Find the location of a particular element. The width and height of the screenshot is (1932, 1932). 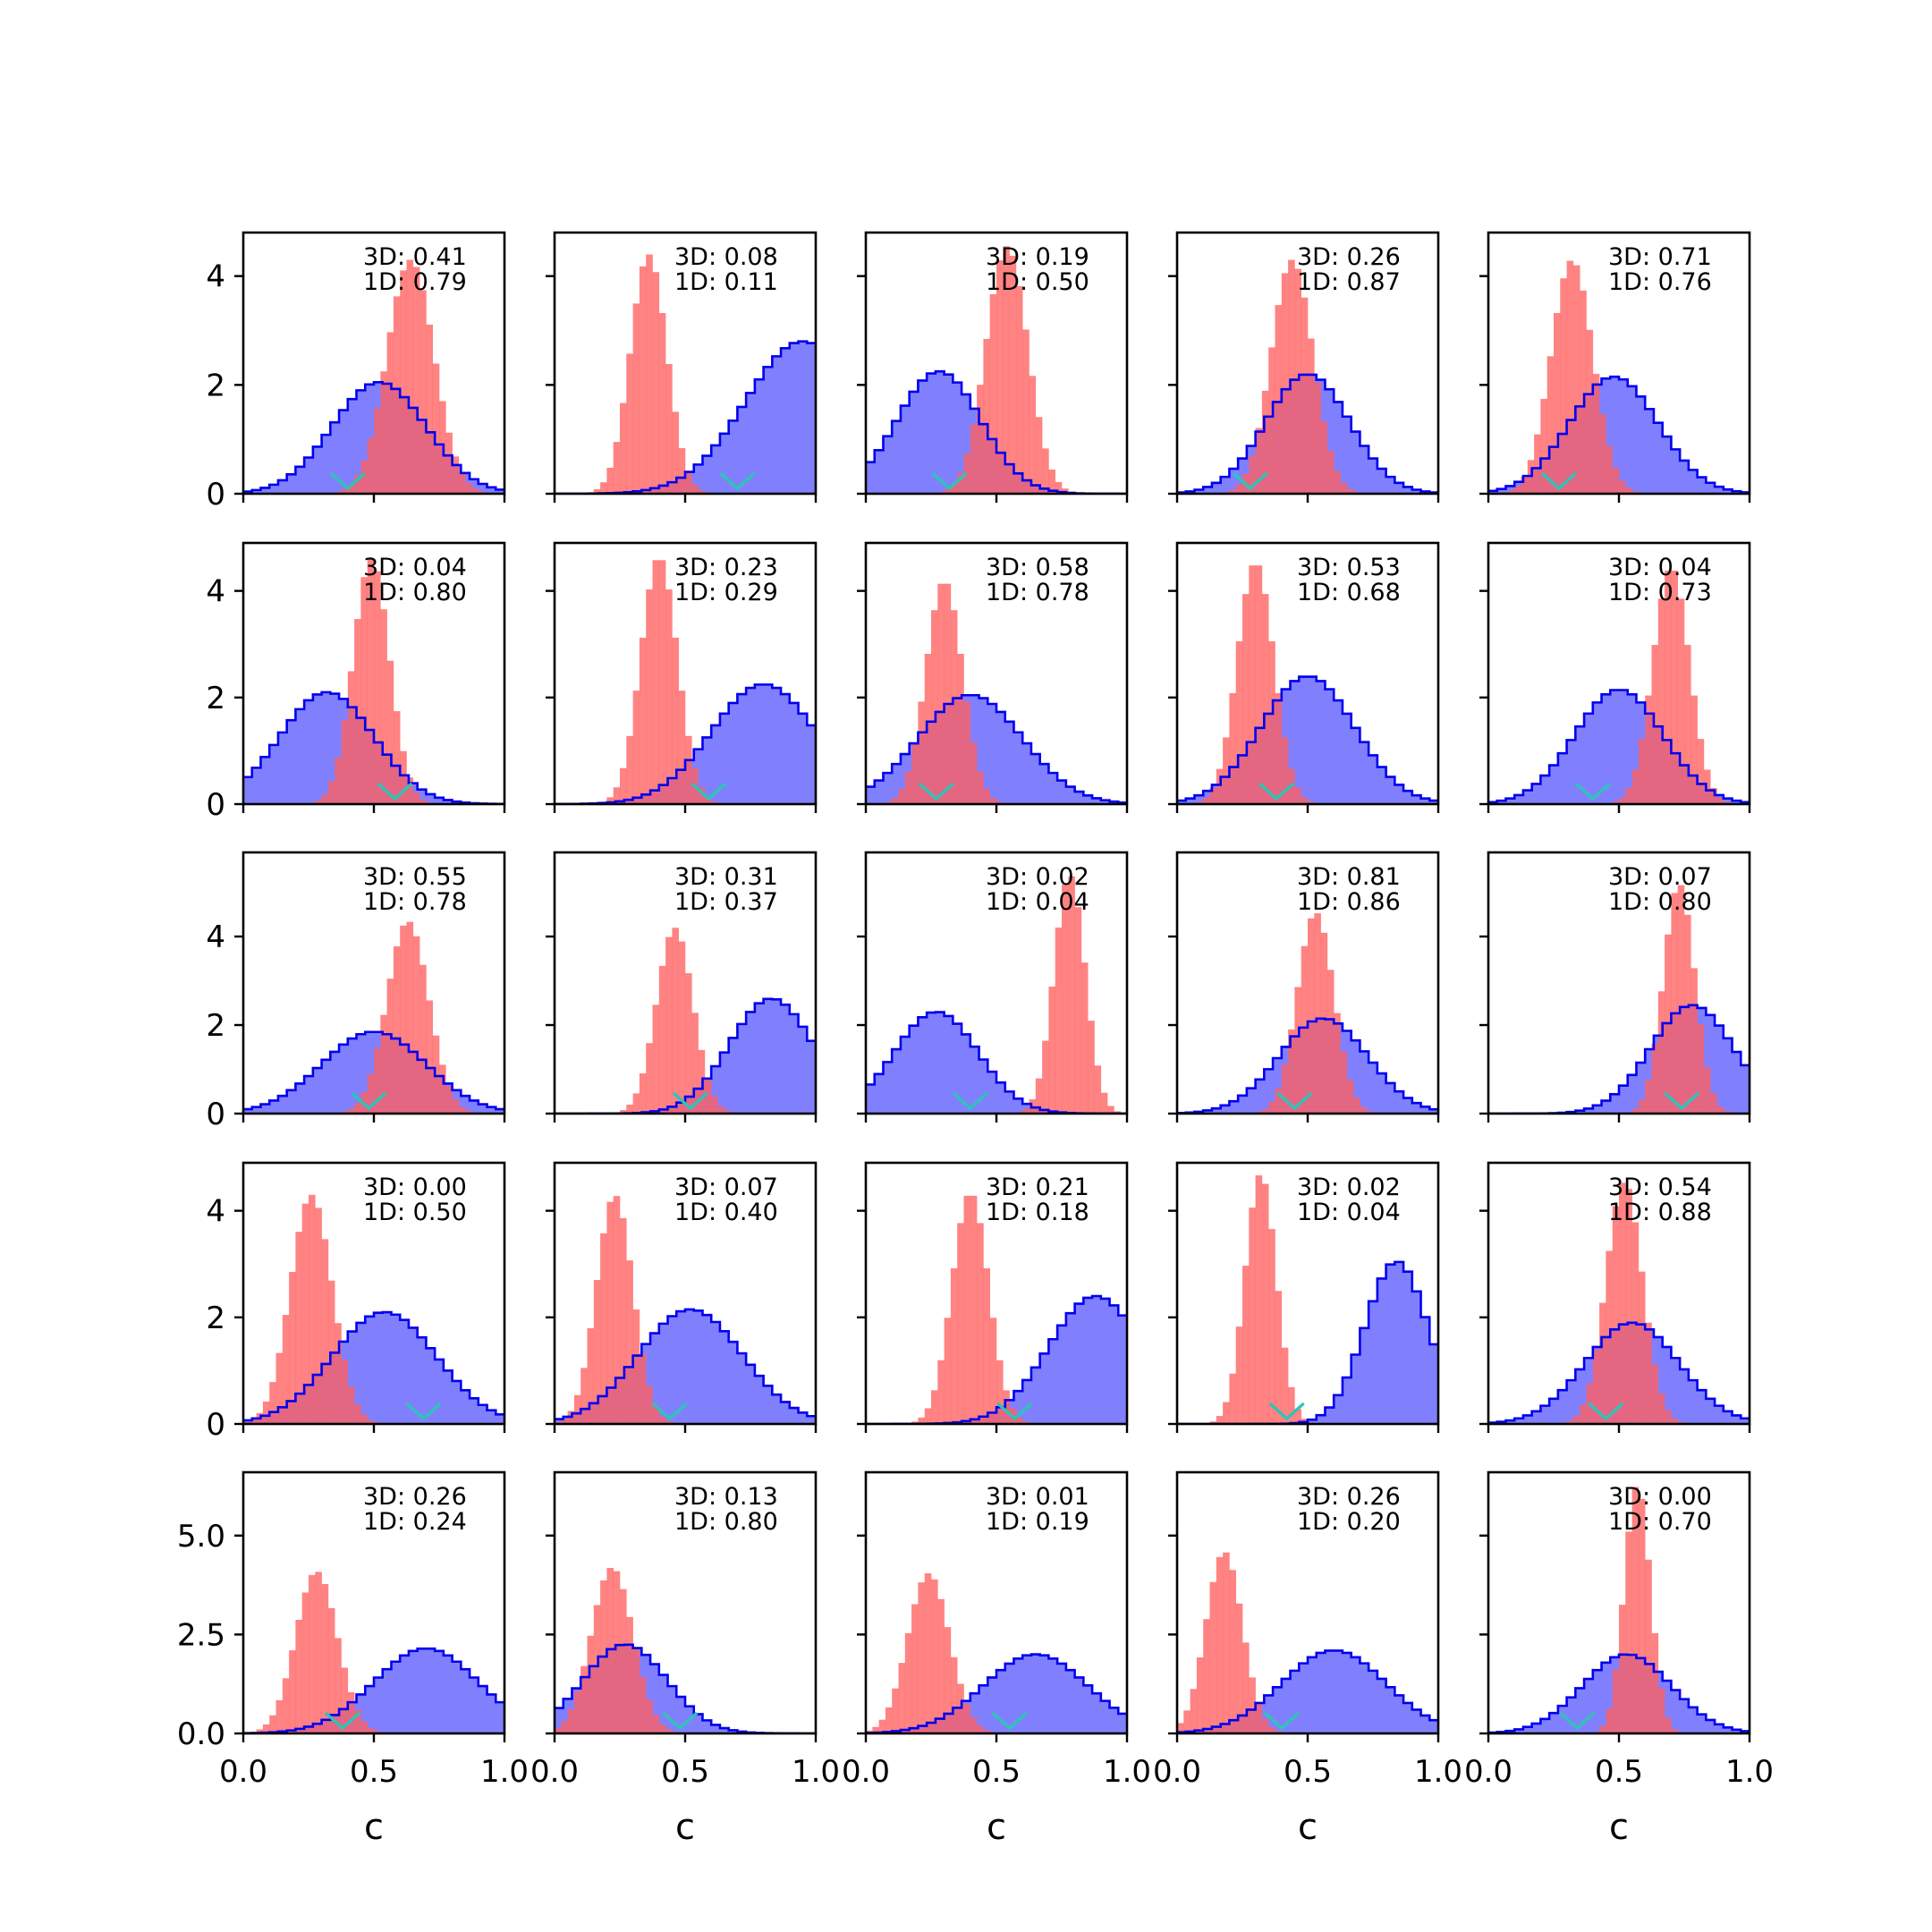

blue-histogram-fill is located at coordinates (996, 1693).